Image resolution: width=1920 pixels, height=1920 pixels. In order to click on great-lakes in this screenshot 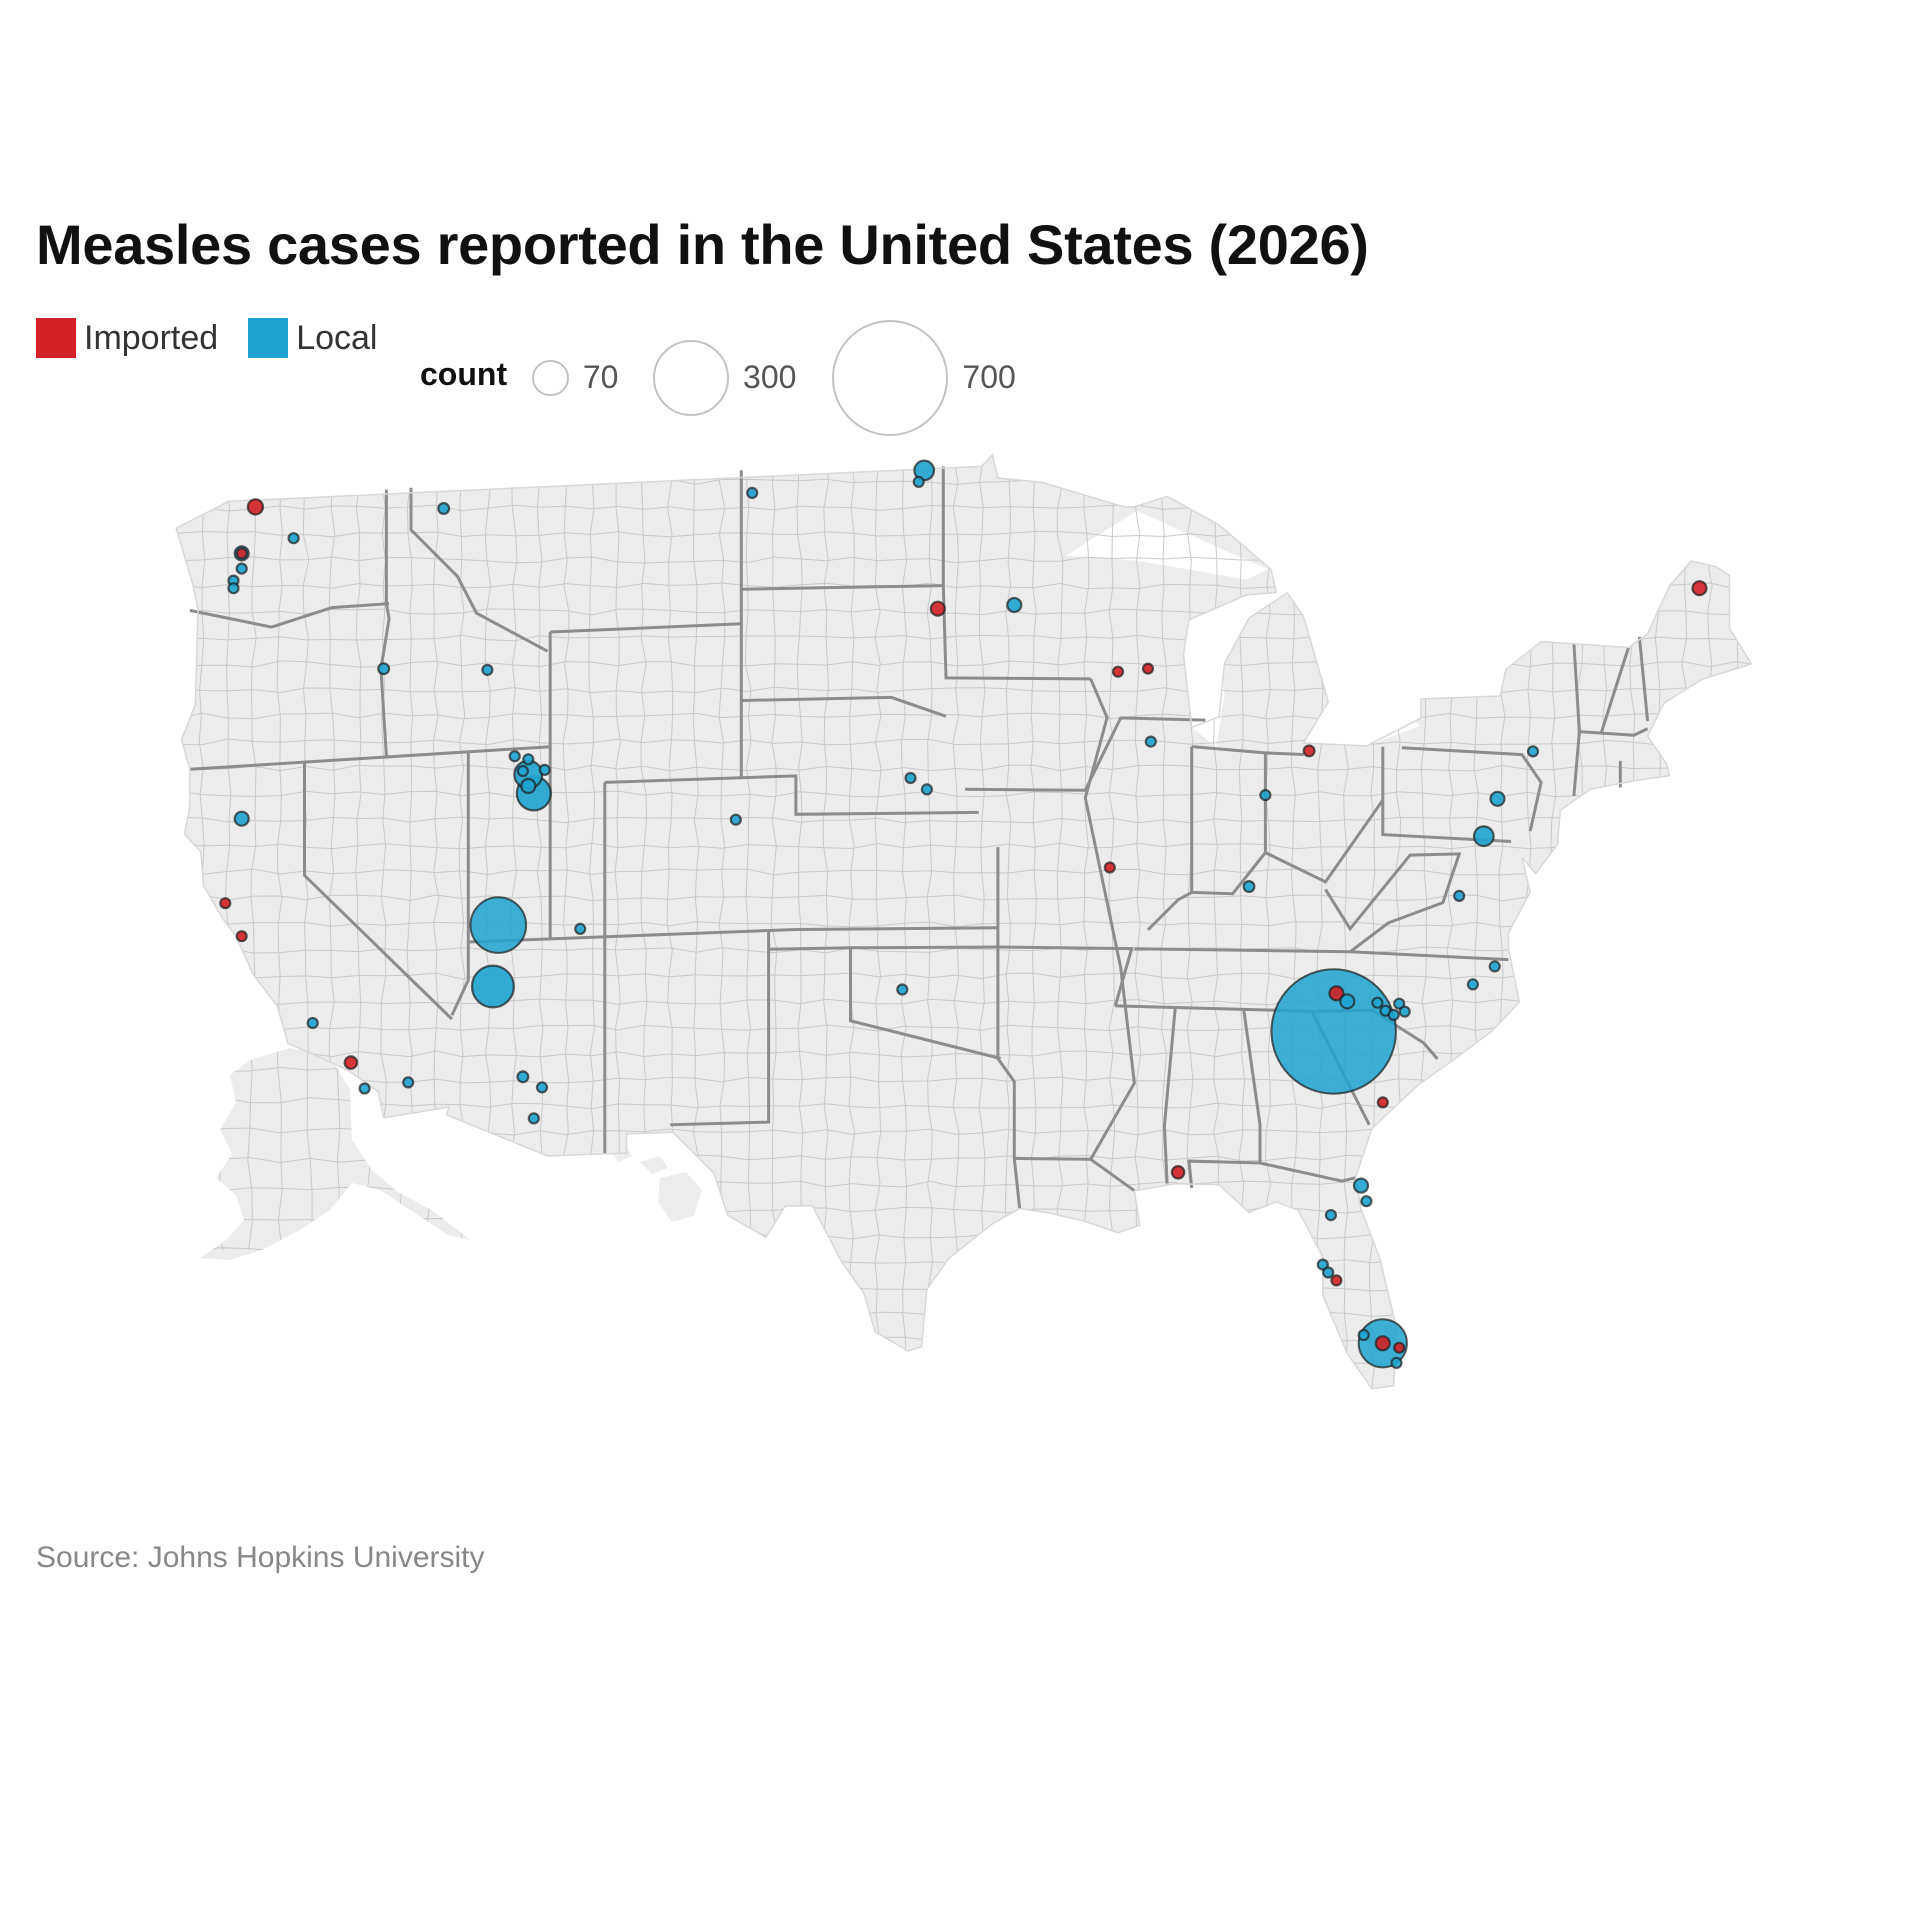, I will do `click(1243, 629)`.